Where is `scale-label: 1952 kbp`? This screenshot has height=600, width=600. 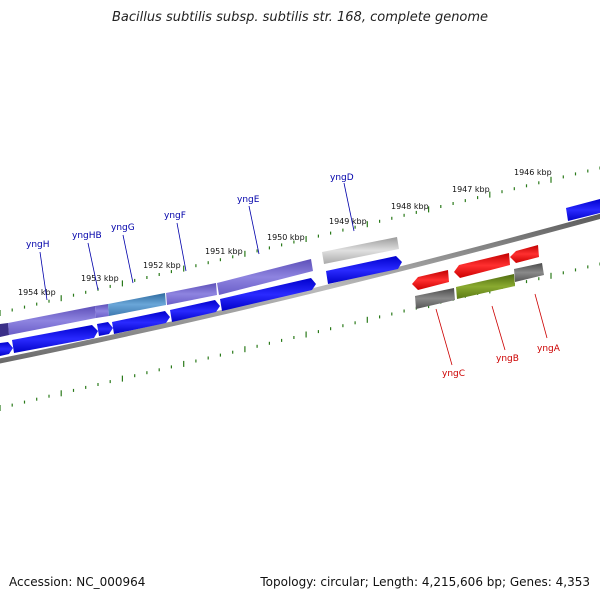 scale-label: 1952 kbp is located at coordinates (162, 265).